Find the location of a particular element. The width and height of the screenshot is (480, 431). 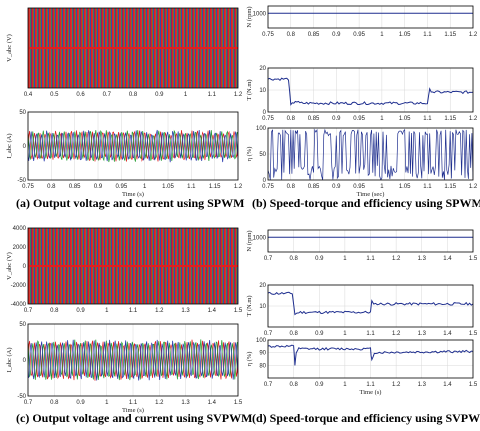

x-tick-label: 0.4 is located at coordinates (28, 95).